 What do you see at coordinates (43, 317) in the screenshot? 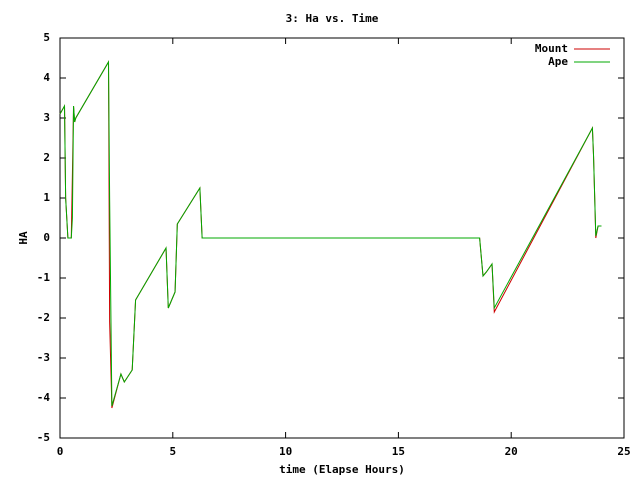
I see `y-tick-label: -2` at bounding box center [43, 317].